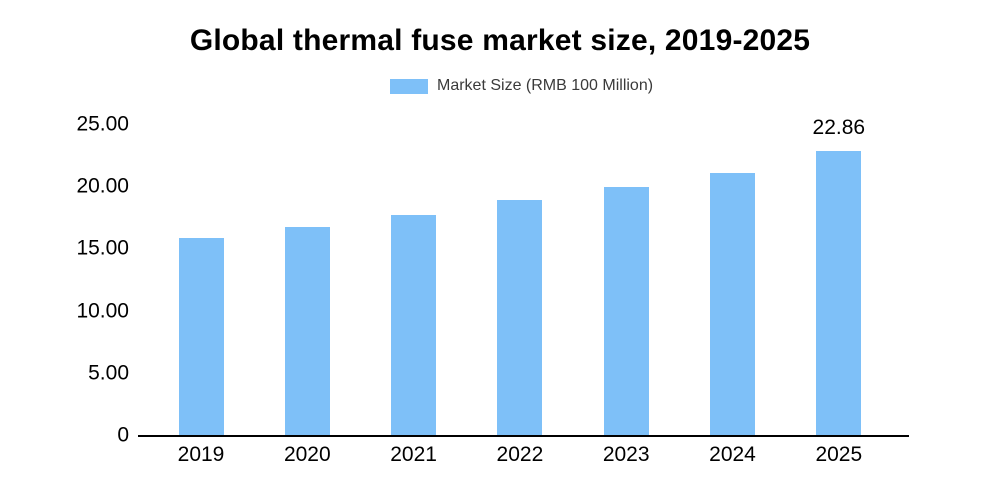 Image resolution: width=1000 pixels, height=491 pixels. What do you see at coordinates (201, 336) in the screenshot?
I see `bar-2019` at bounding box center [201, 336].